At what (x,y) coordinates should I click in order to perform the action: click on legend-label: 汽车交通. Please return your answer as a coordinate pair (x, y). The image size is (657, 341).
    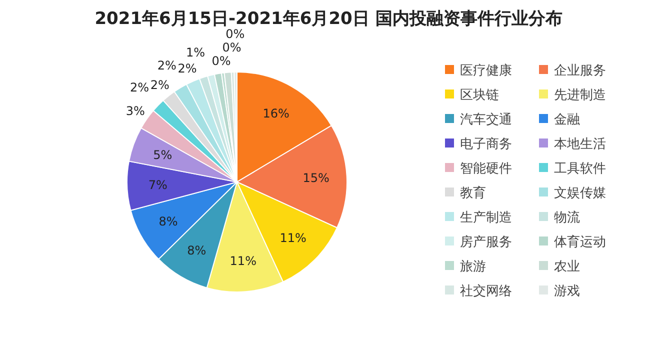
    Looking at the image, I should click on (486, 120).